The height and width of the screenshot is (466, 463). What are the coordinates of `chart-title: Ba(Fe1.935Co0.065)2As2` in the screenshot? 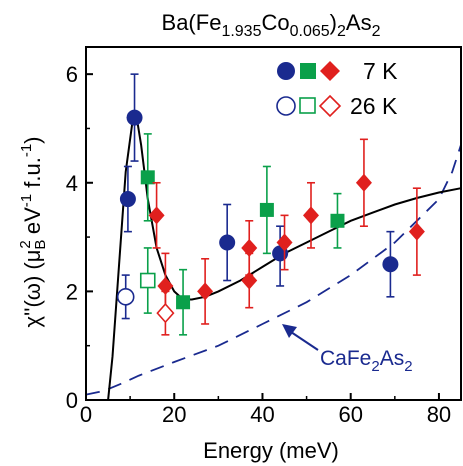 It's located at (271, 25).